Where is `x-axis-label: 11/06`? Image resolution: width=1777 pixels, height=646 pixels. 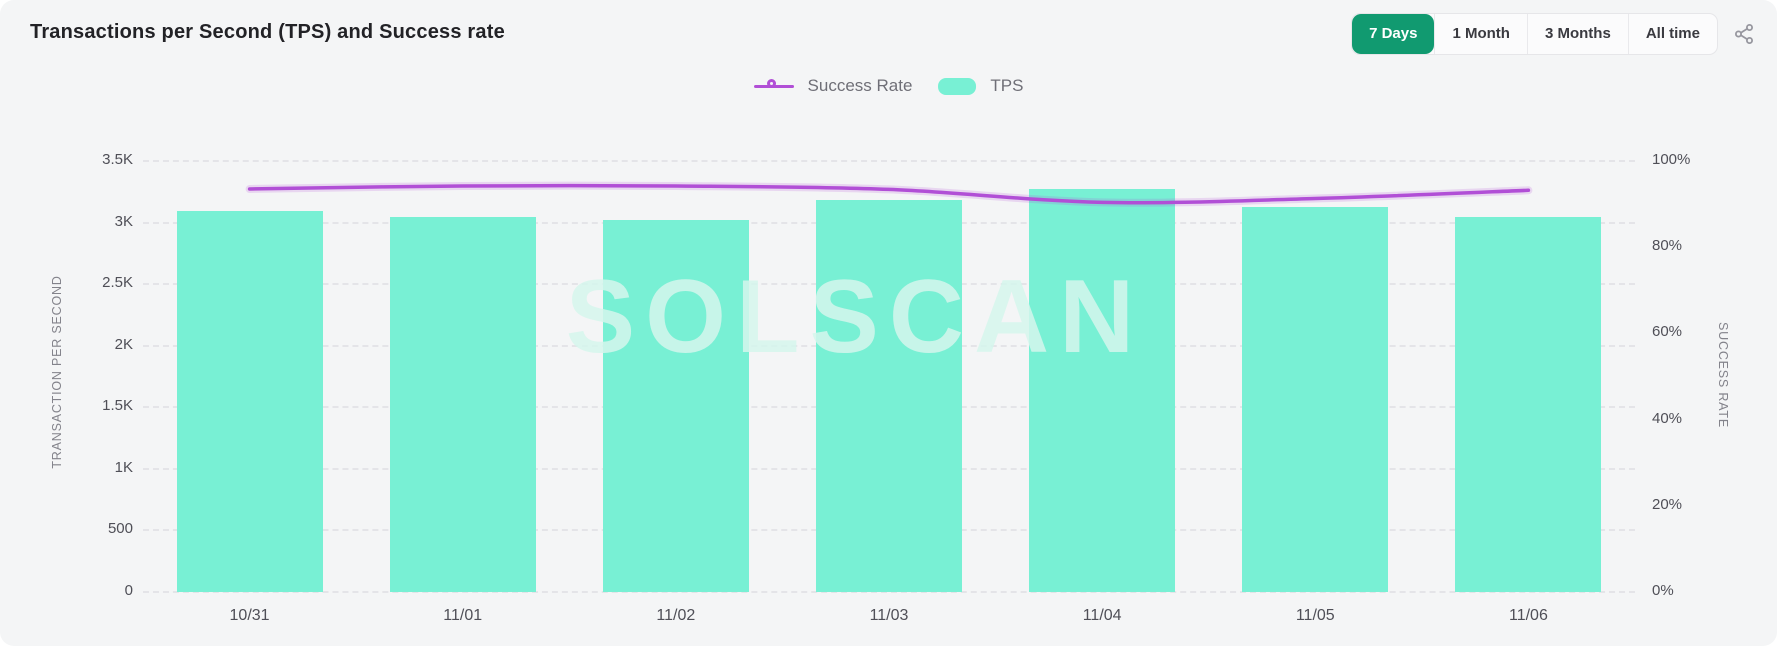
x-axis-label: 11/06 is located at coordinates (1528, 615).